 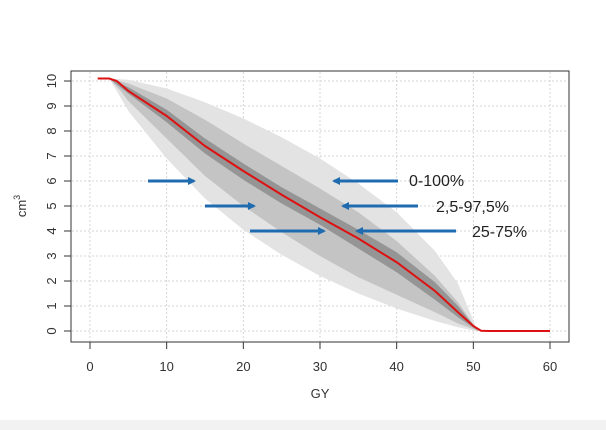 I want to click on y-axis-label-group: cm3, so click(x=20, y=206).